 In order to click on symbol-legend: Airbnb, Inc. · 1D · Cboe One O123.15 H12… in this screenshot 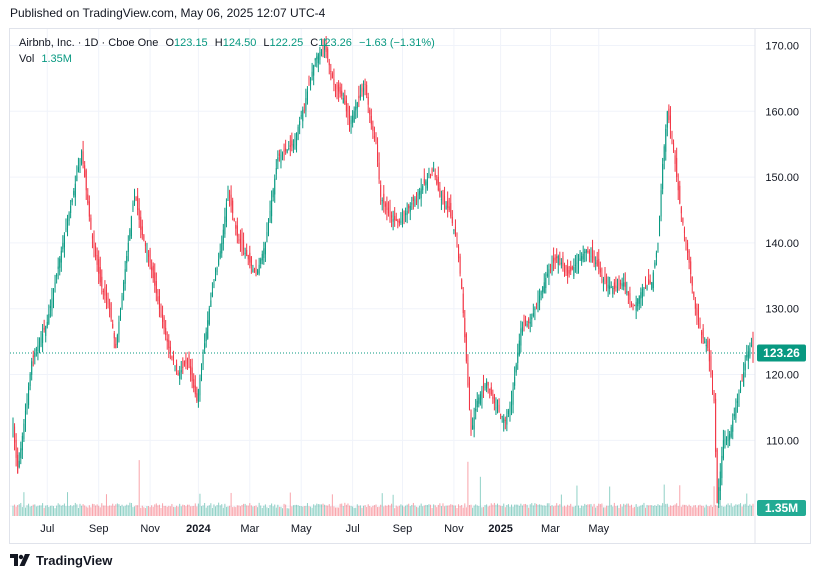, I will do `click(227, 51)`.